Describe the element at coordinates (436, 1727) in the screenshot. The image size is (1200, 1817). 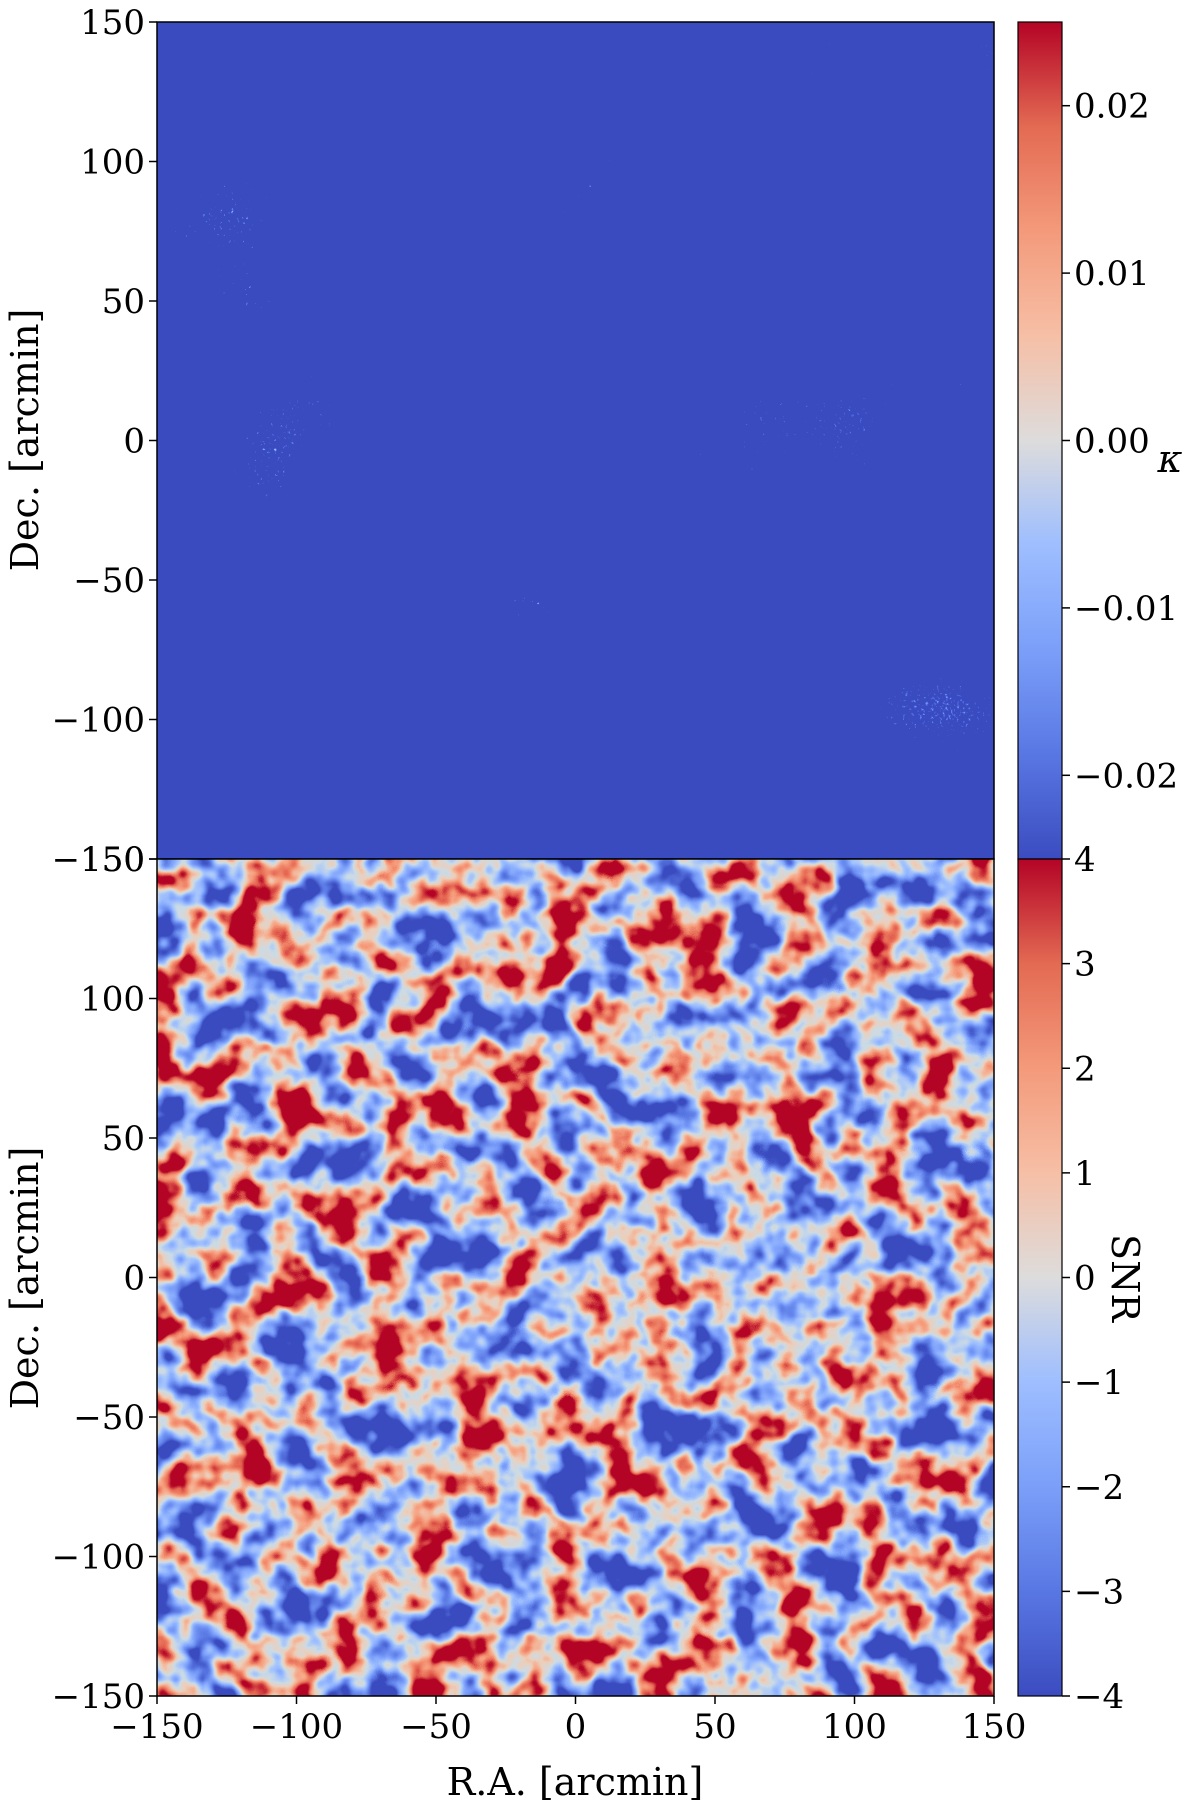
I see `snr-xtick-label: −50` at that location.